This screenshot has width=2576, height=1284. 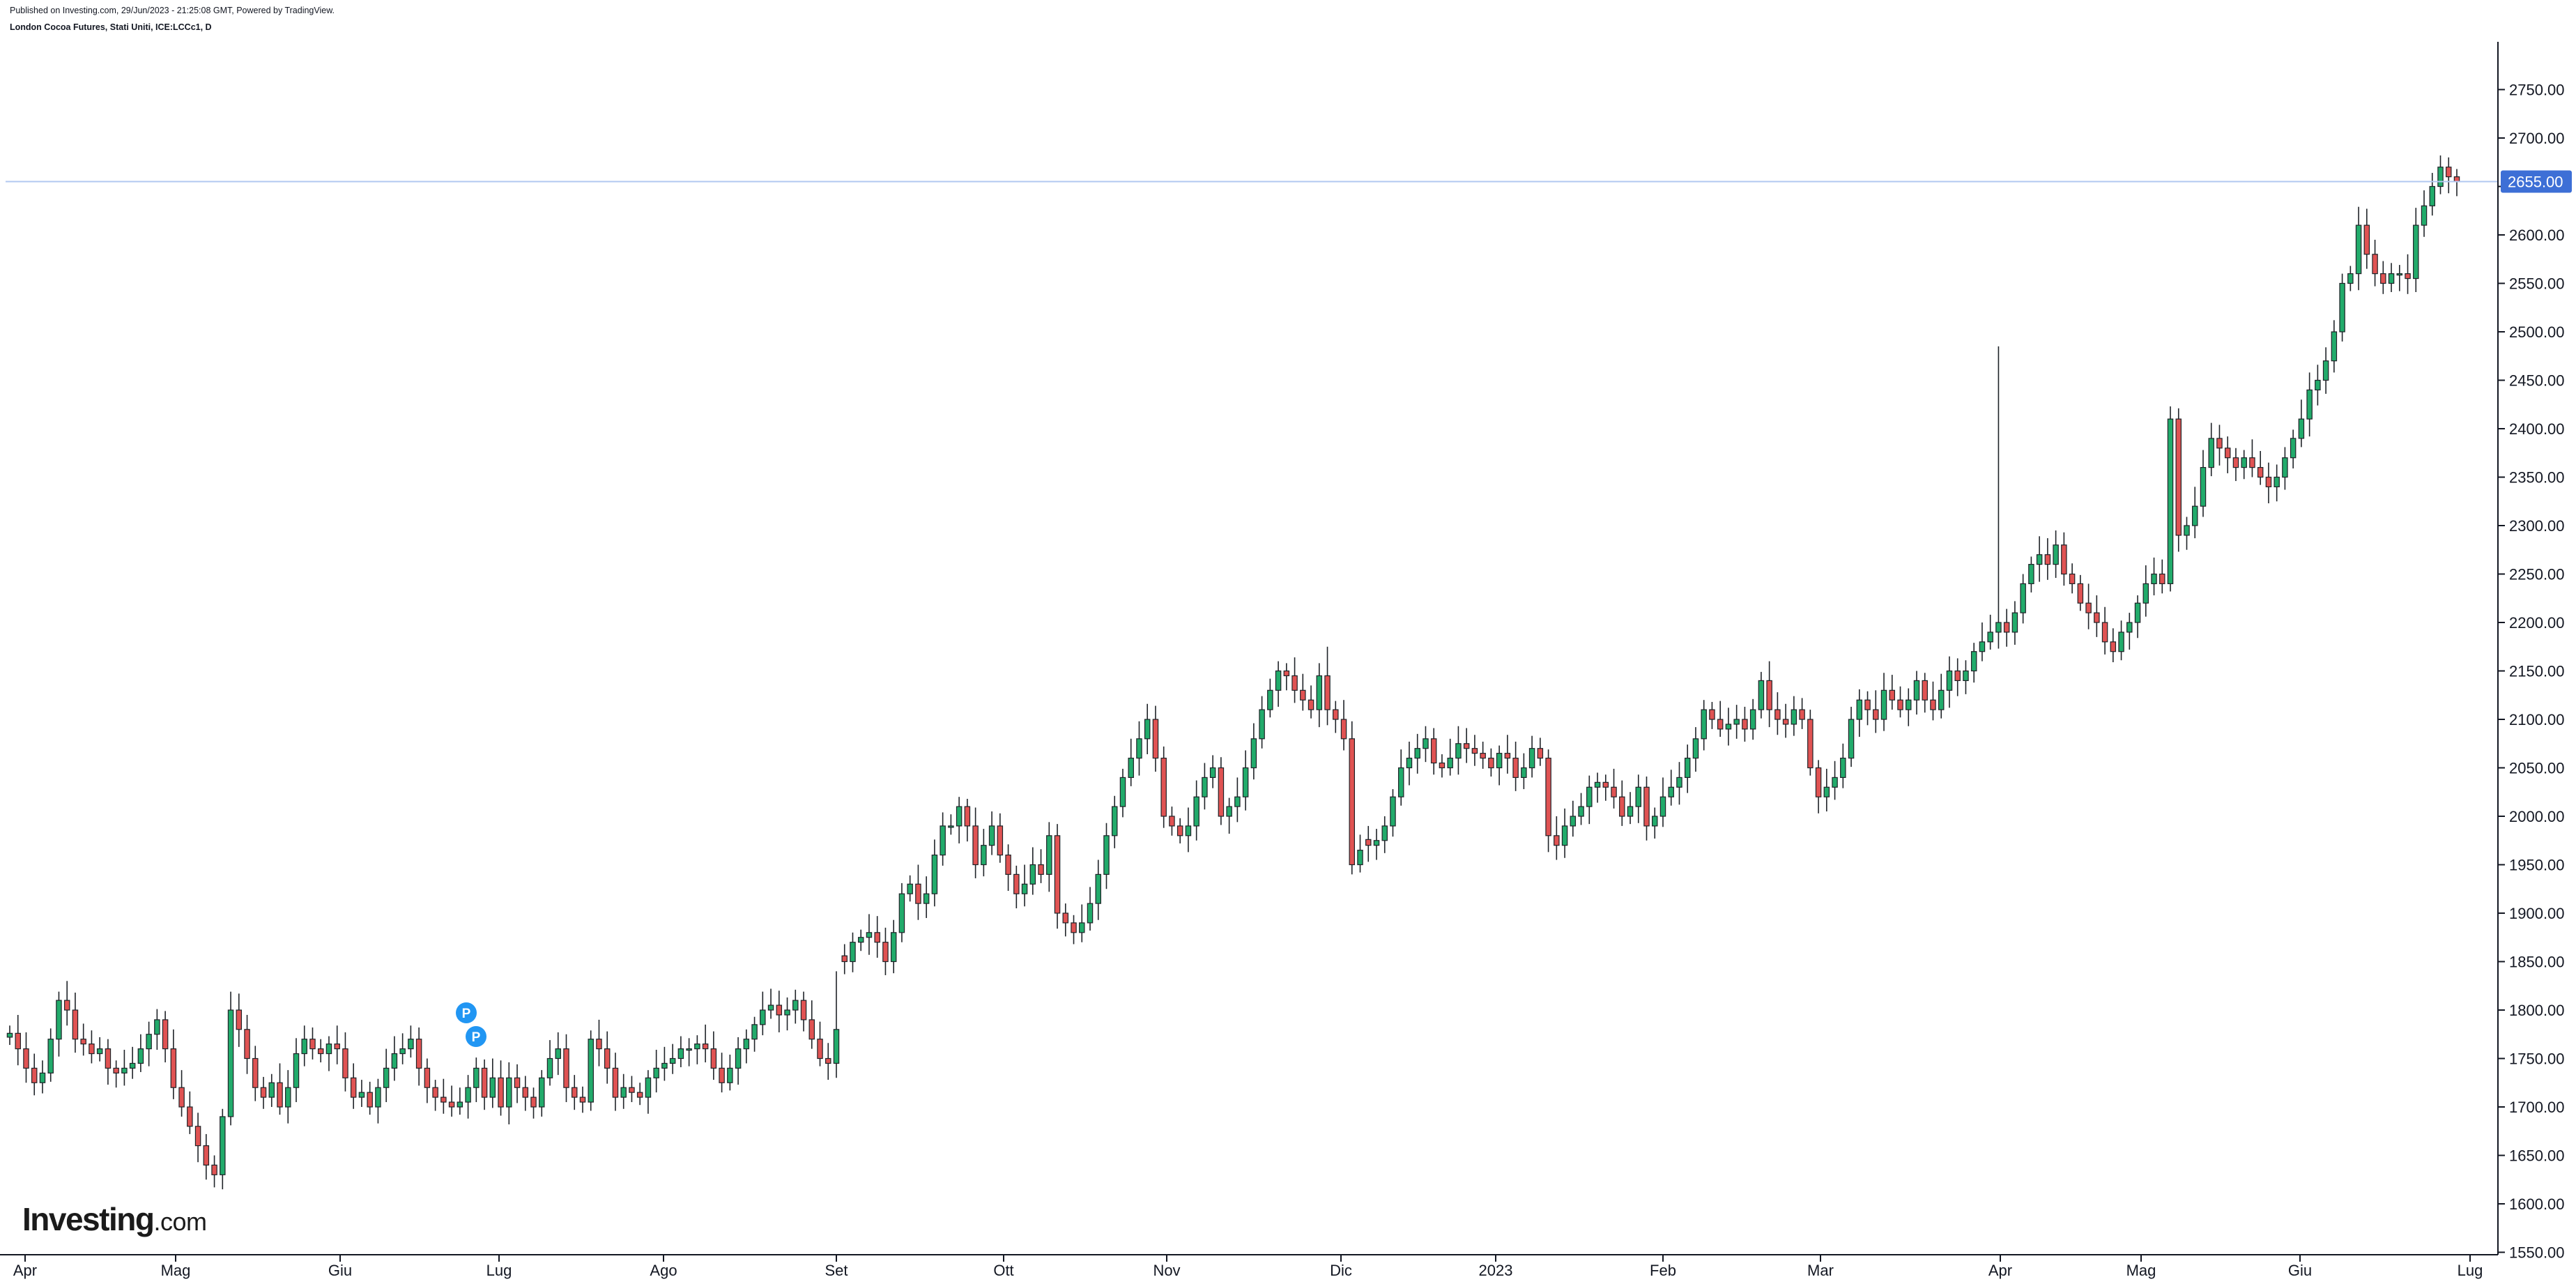 What do you see at coordinates (2000, 1270) in the screenshot?
I see `x-tick-label: Apr` at bounding box center [2000, 1270].